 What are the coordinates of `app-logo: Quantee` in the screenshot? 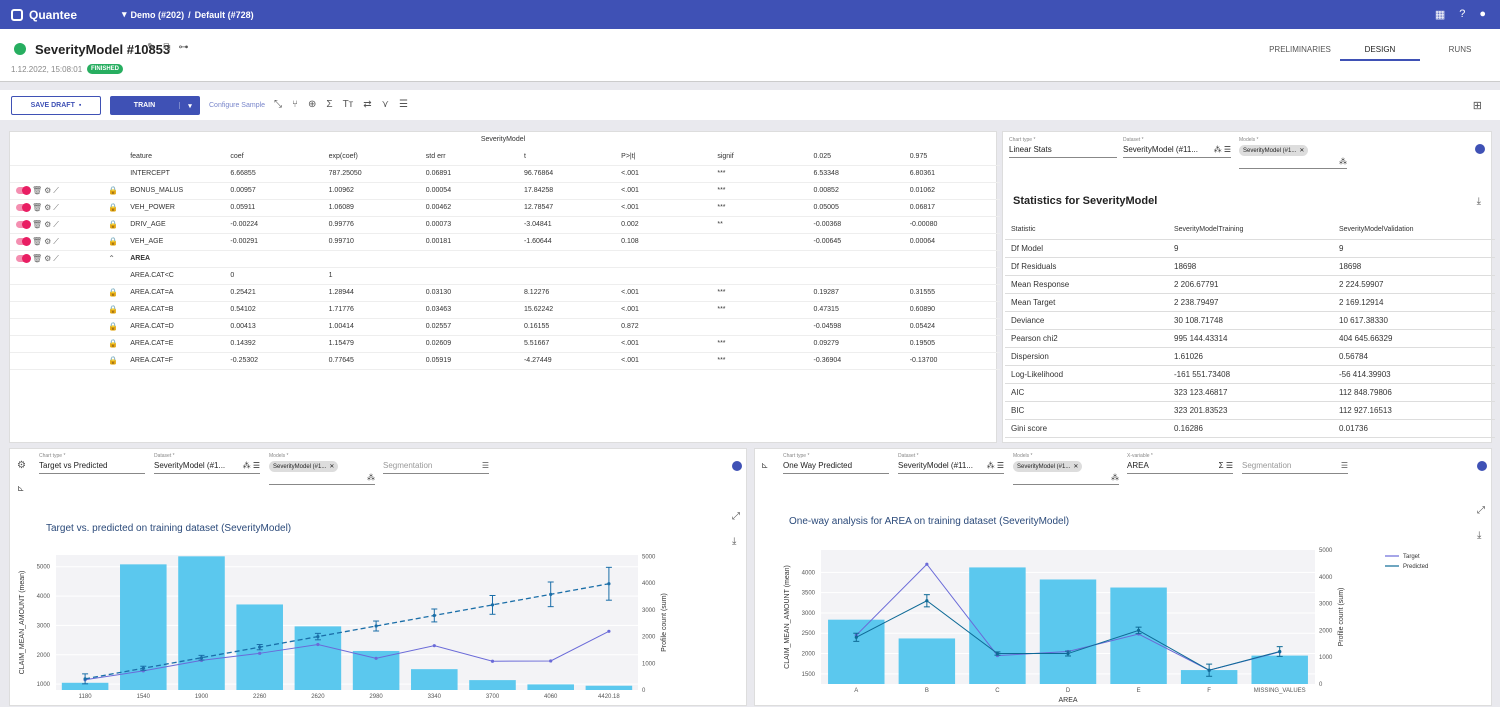 It's located at (44, 15).